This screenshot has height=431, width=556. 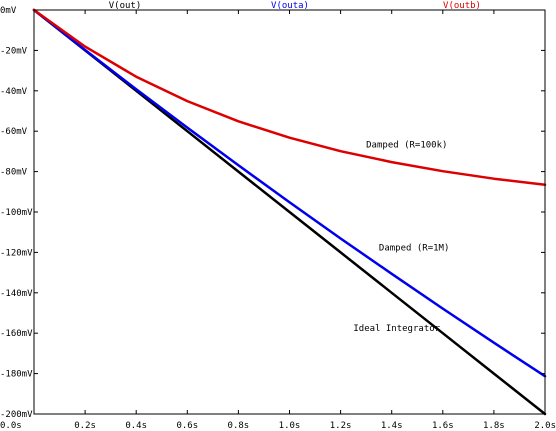 I want to click on x-tick-label: 2.0s, so click(x=545, y=426).